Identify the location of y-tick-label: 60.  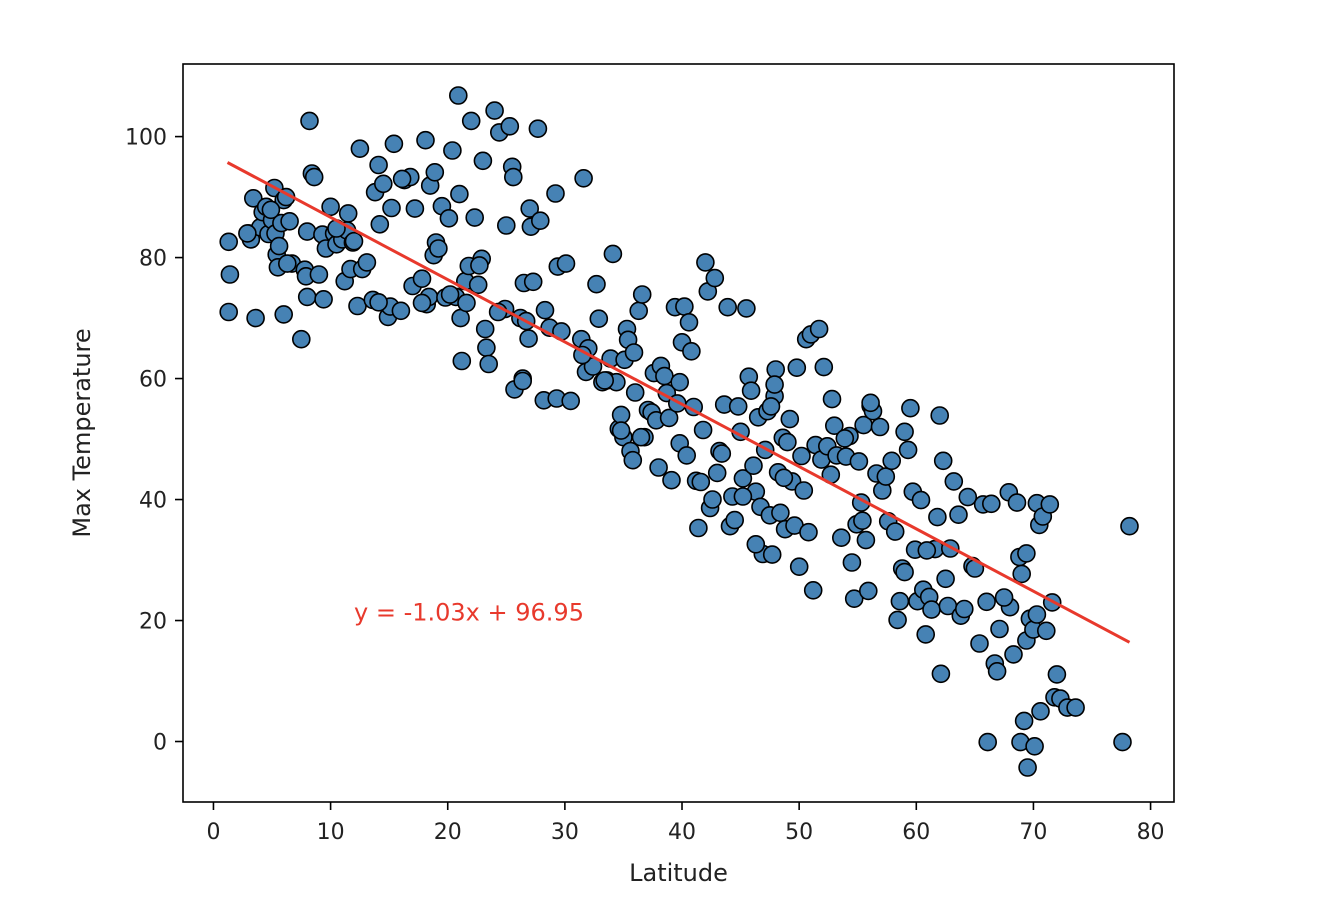
(153, 380).